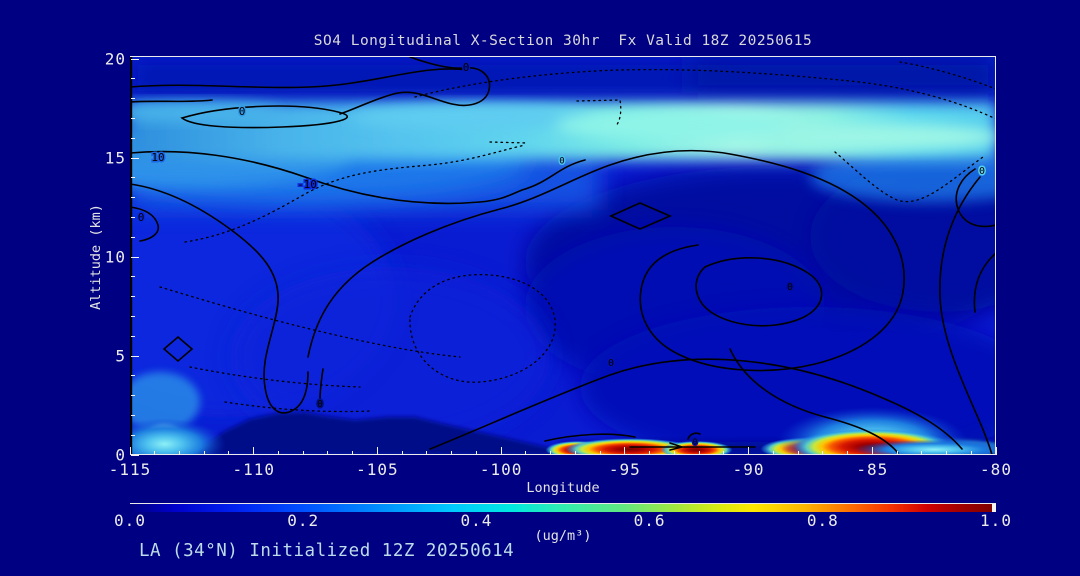 This screenshot has height=576, width=1080. Describe the element at coordinates (120, 356) in the screenshot. I see `y-tick-label: 5` at that location.